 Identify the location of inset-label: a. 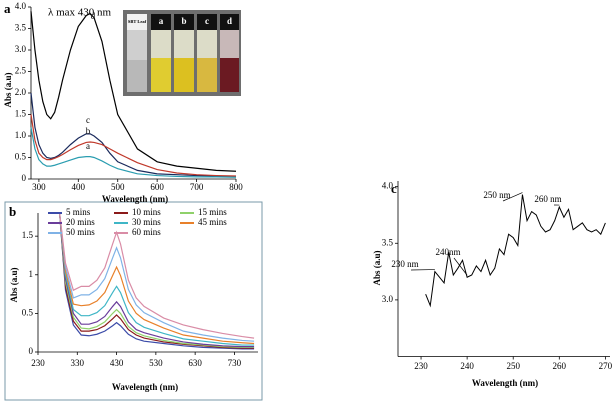
(161, 21).